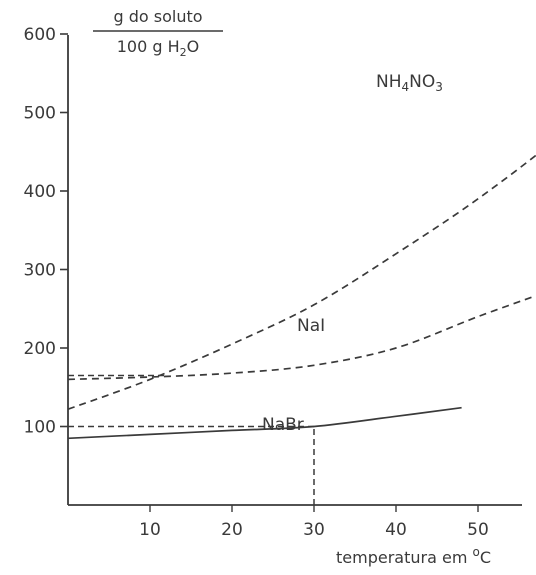  What do you see at coordinates (311, 326) in the screenshot?
I see `series-label-nai: NaI` at bounding box center [311, 326].